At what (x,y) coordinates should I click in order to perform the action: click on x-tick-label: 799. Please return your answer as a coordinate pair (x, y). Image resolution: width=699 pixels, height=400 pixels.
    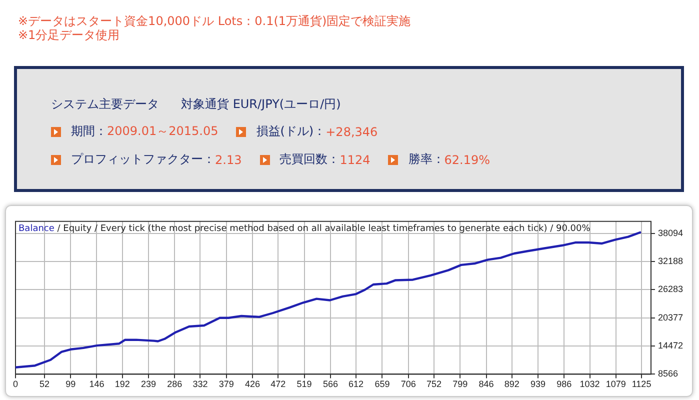
    Looking at the image, I should click on (460, 384).